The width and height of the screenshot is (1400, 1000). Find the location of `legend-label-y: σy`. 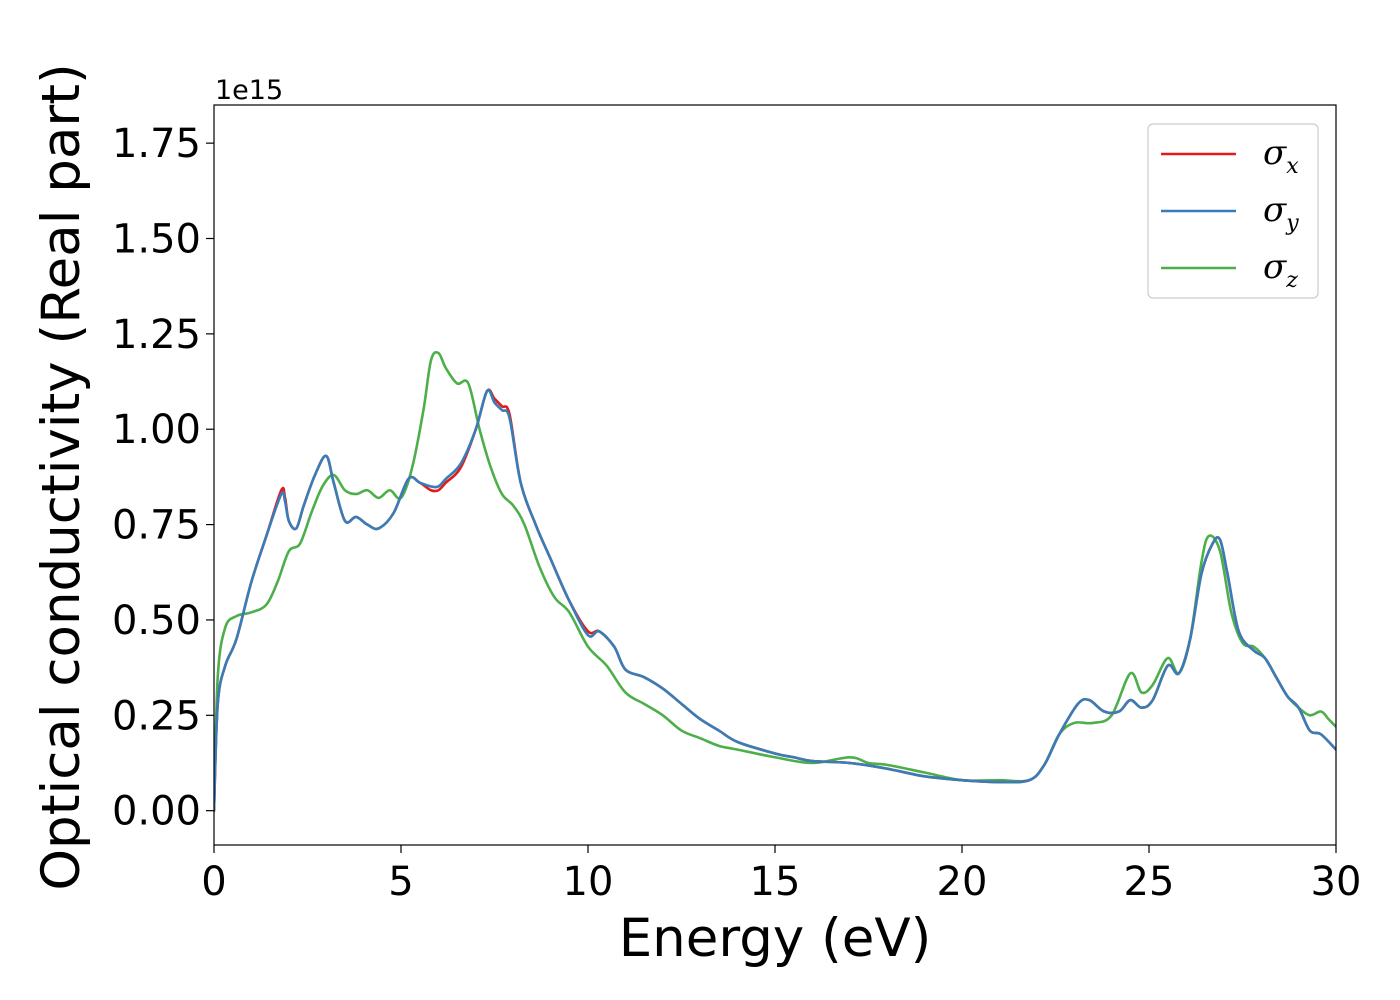

legend-label-y: σy is located at coordinates (1281, 213).